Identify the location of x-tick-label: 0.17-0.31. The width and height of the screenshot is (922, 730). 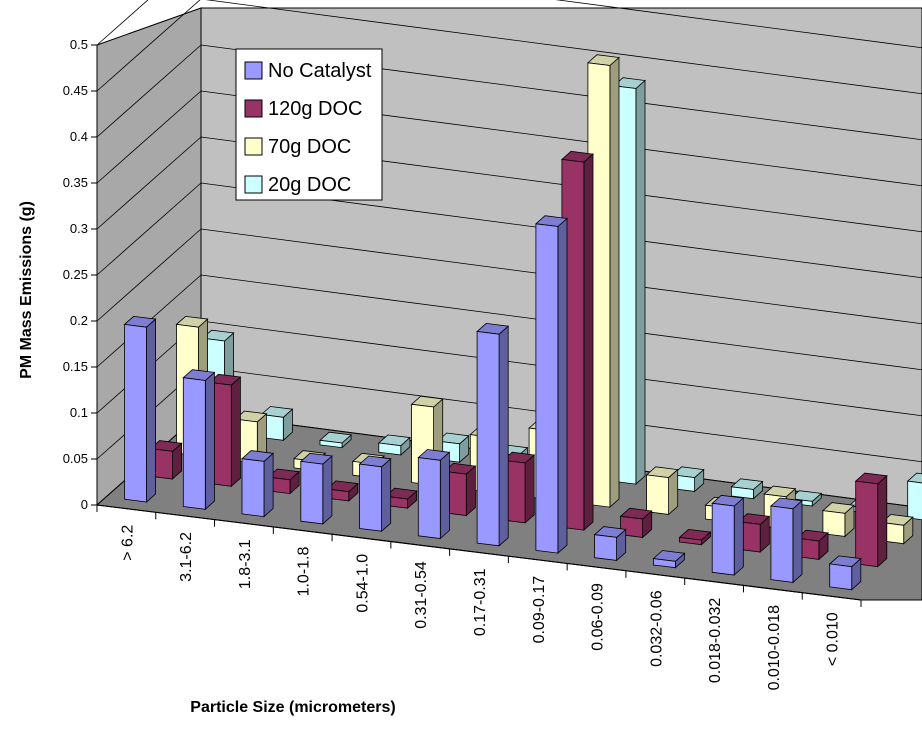
(480, 602).